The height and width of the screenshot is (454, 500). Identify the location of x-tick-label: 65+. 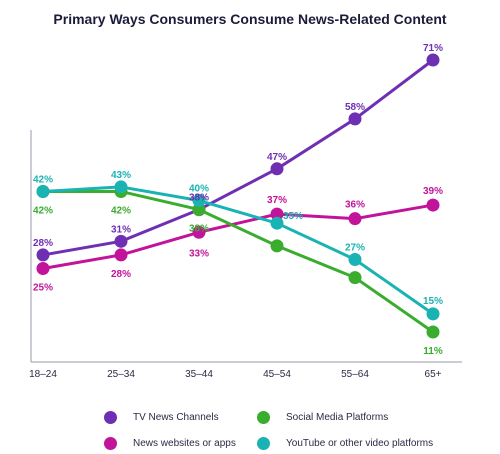
(433, 374).